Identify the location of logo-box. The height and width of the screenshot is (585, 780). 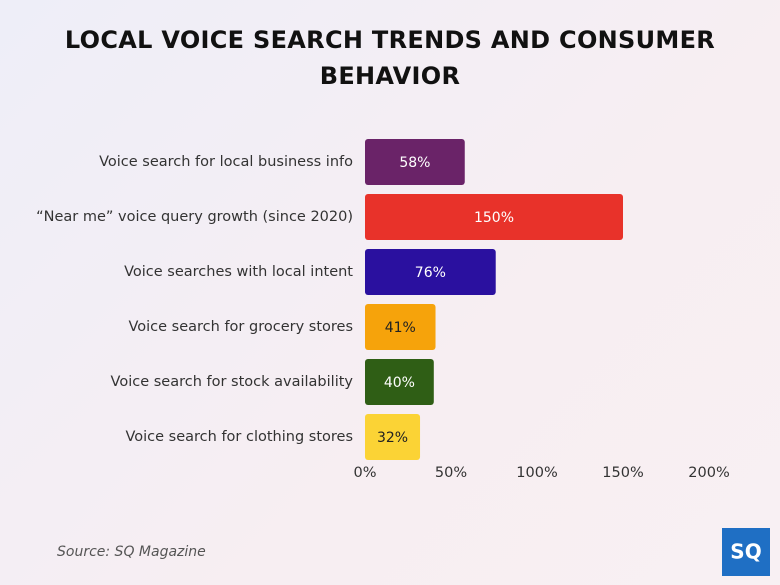
(746, 552).